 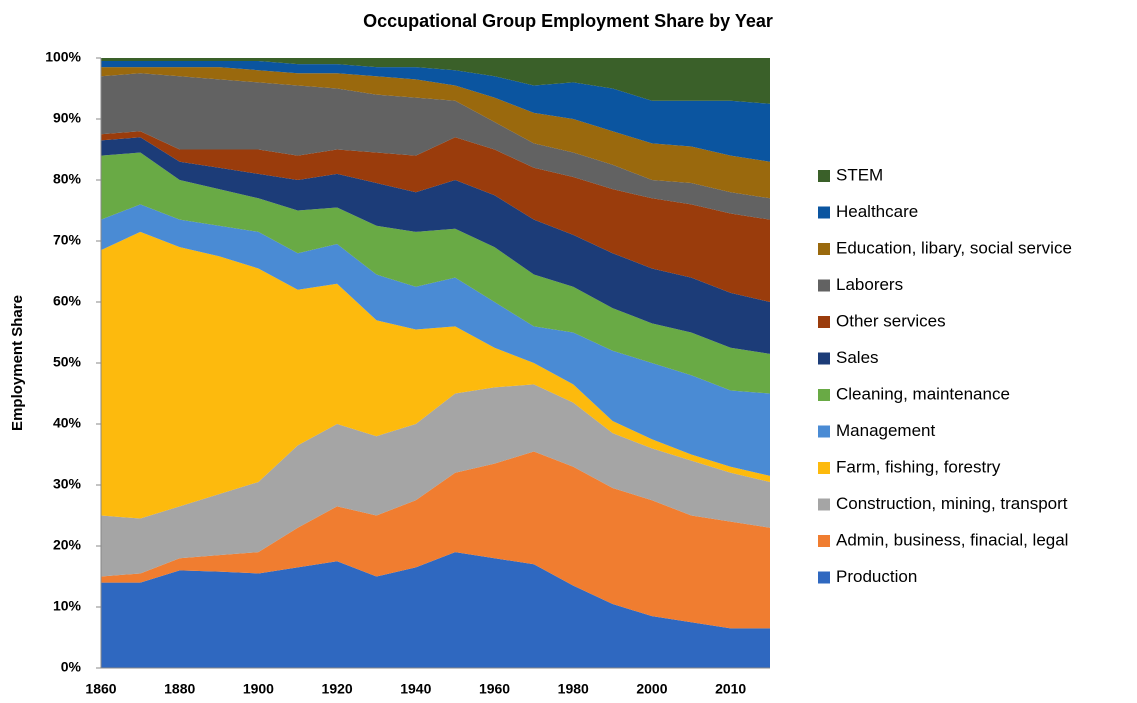 What do you see at coordinates (179, 689) in the screenshot?
I see `x-tick-label: 1880` at bounding box center [179, 689].